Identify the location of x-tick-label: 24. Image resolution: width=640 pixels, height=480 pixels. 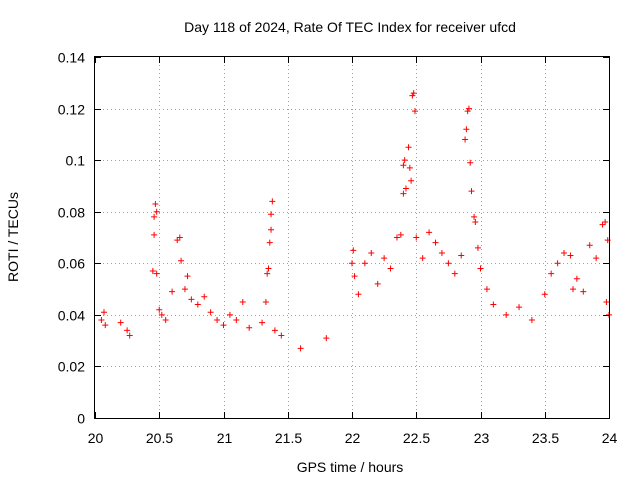
(610, 438).